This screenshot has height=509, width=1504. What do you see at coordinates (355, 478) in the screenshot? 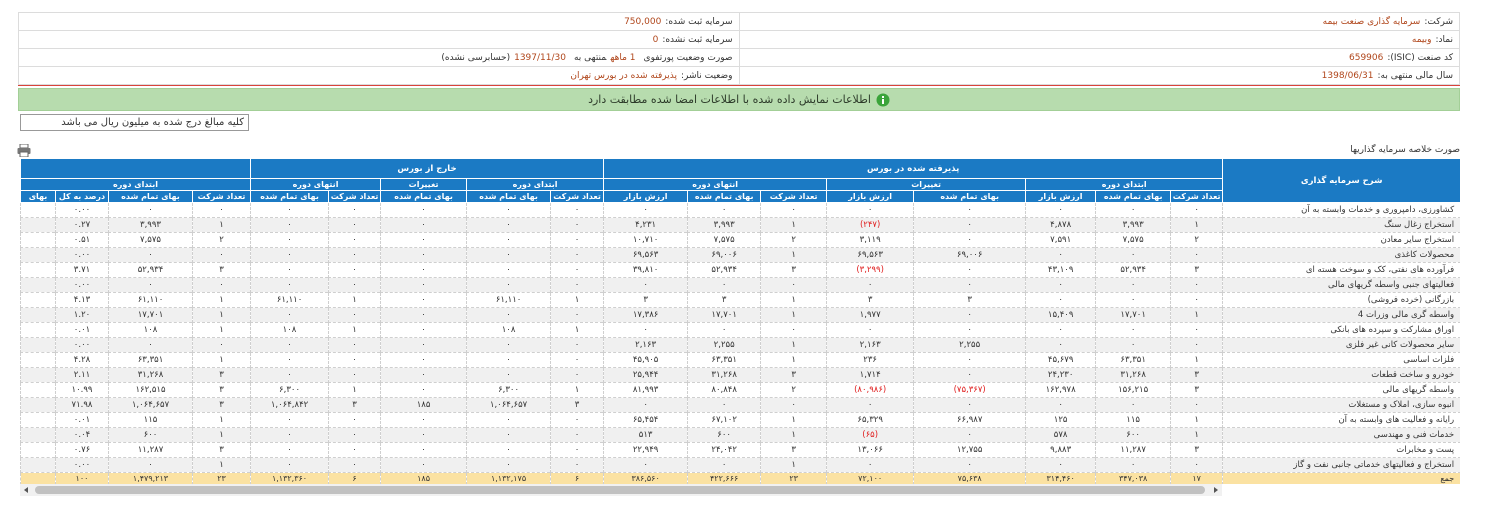
I see `cell: ۶` at bounding box center [355, 478].